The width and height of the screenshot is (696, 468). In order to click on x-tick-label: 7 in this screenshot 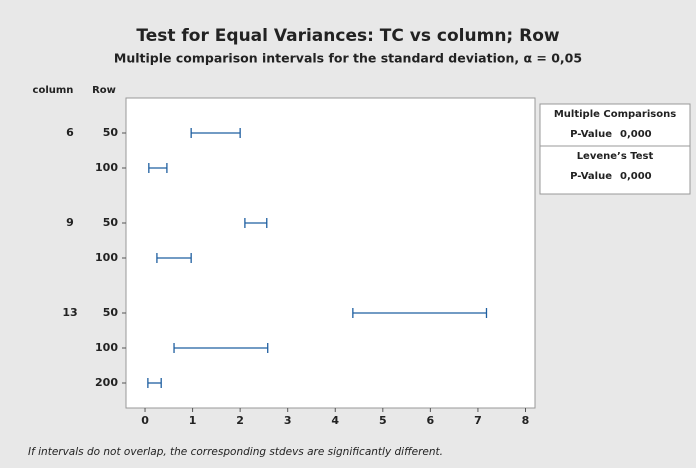, I will do `click(478, 420)`.